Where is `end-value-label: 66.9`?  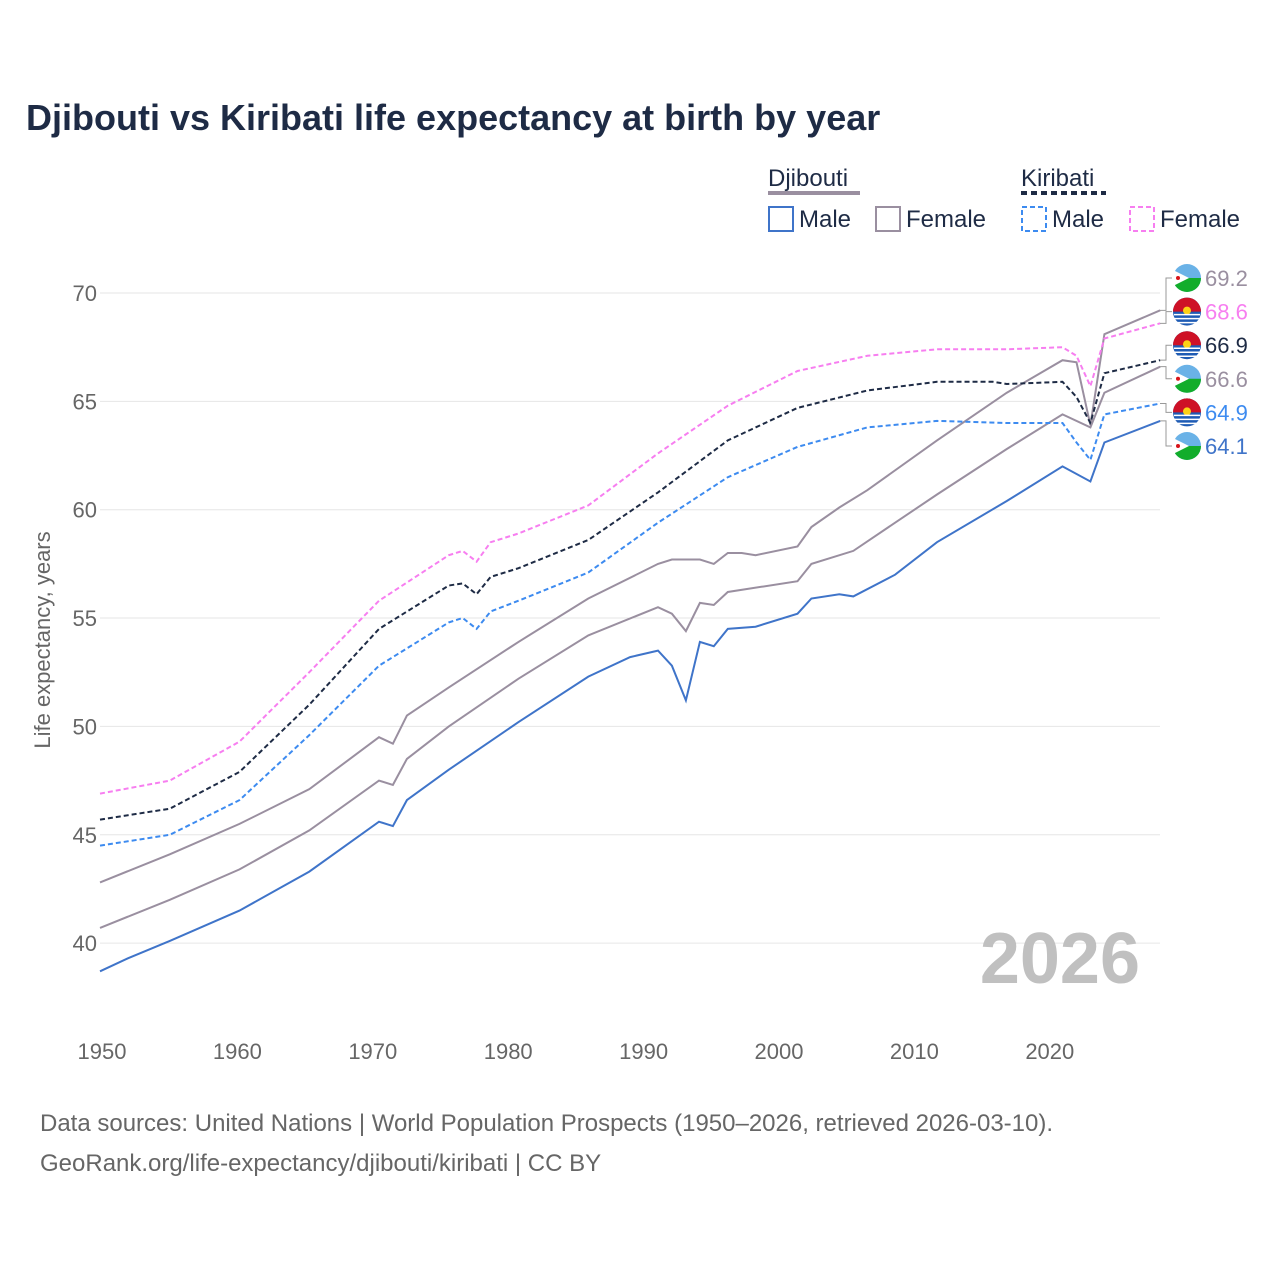
end-value-label: 66.9 is located at coordinates (1226, 345).